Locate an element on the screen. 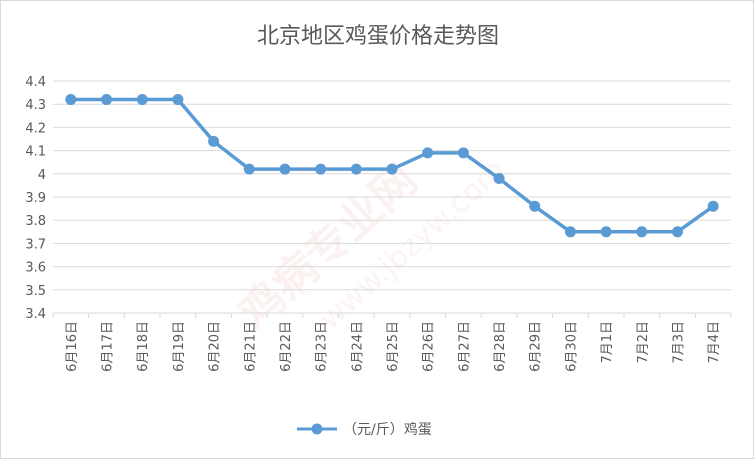 Image resolution: width=754 pixels, height=460 pixels. y-tick-label: 4.2 is located at coordinates (35, 128).